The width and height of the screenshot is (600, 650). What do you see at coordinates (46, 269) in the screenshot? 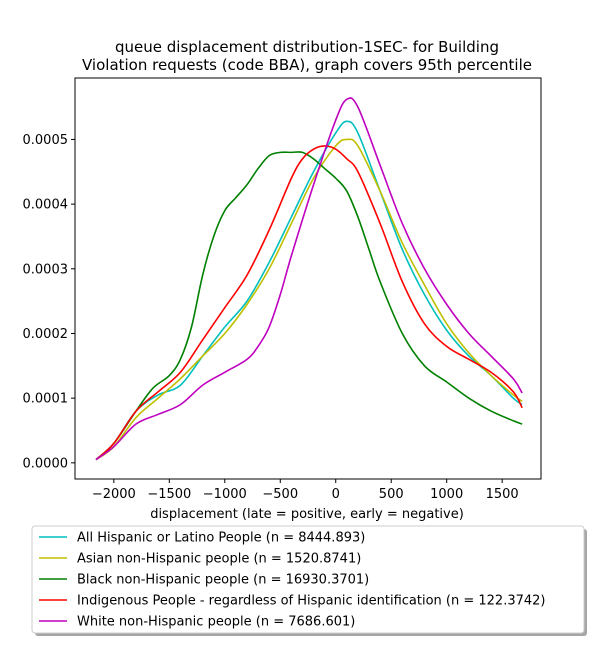
I see `y-tick-label: 0.0003` at bounding box center [46, 269].